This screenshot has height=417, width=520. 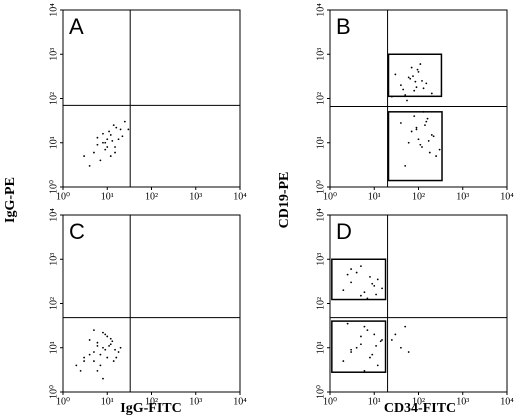 I want to click on panel-label: C, so click(x=77, y=231).